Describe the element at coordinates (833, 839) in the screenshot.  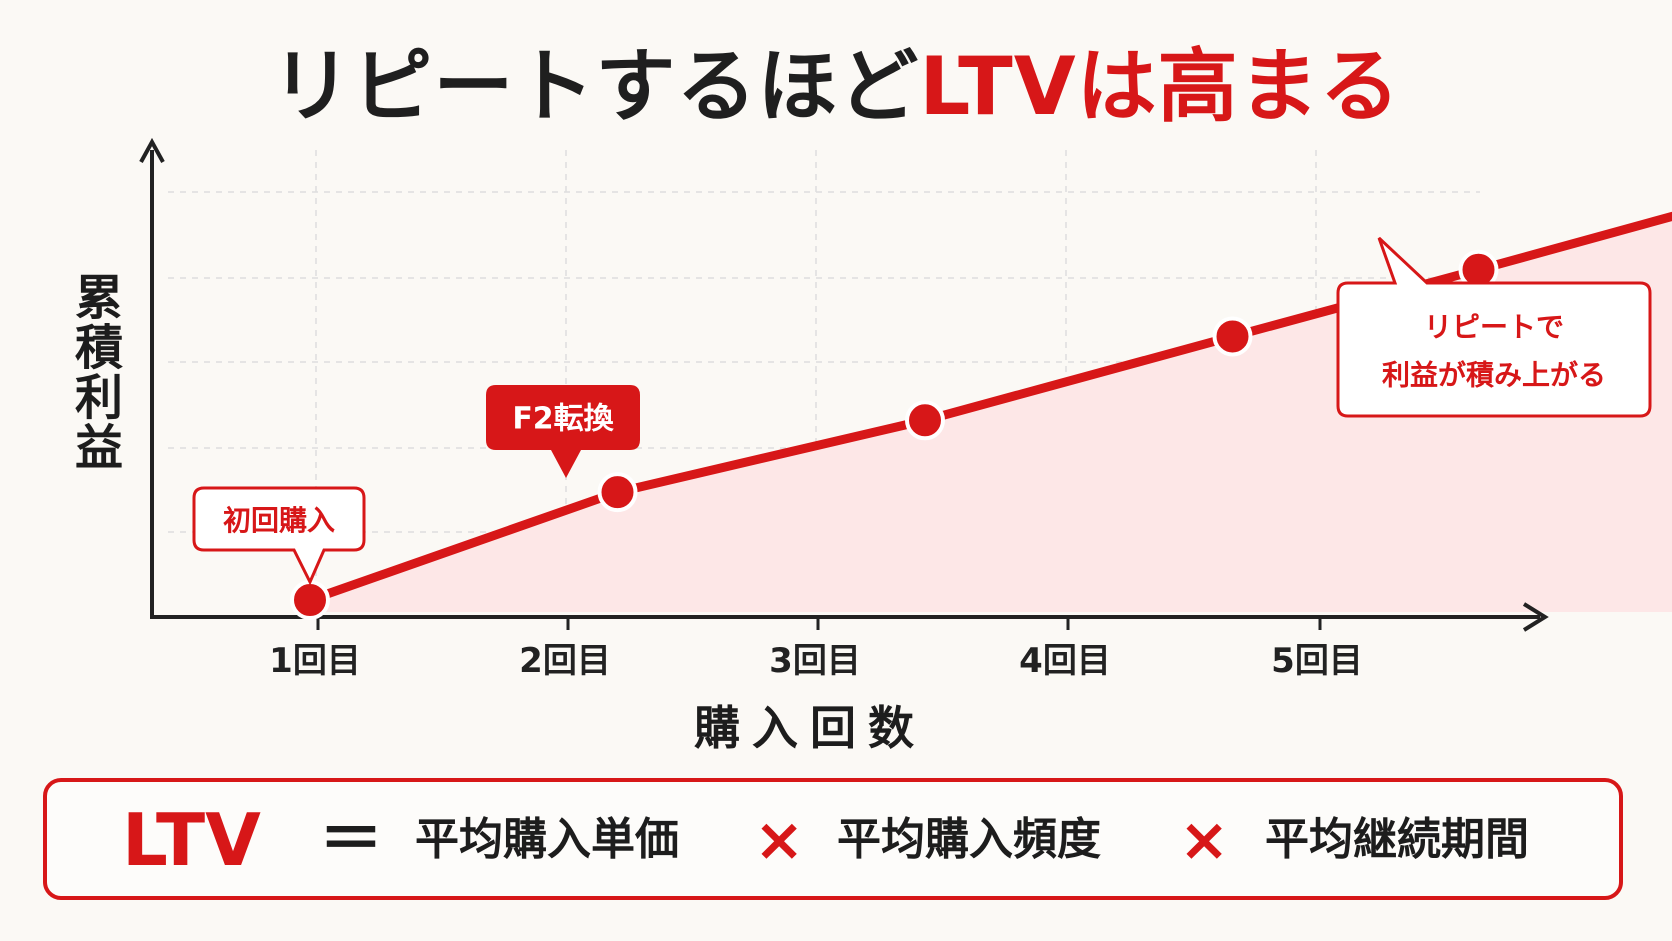
I see `ltv-formula-box: LTV ＝ 平均購入単価 × 平均購入頻度 × 平均継続期間` at that location.